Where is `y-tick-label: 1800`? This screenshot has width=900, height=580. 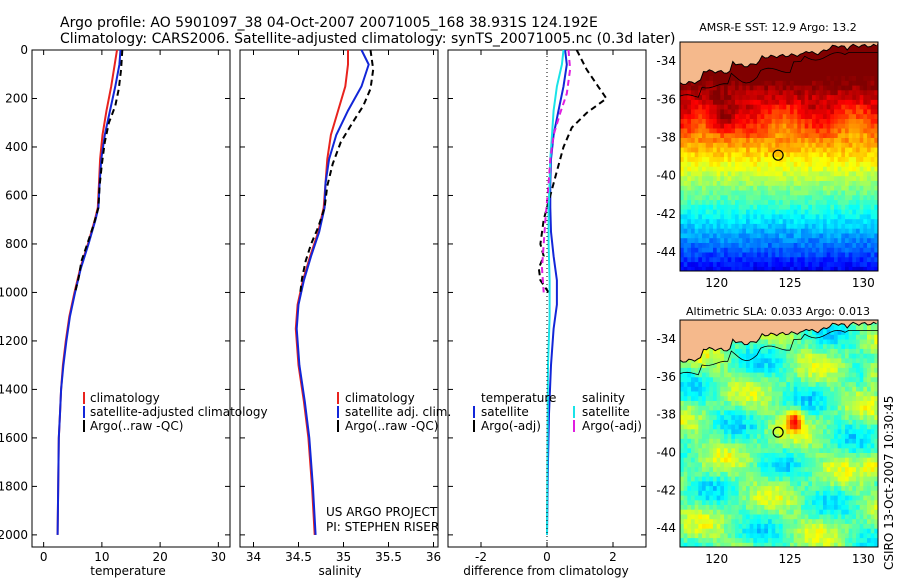
y-tick-label: 1800 is located at coordinates (14, 486).